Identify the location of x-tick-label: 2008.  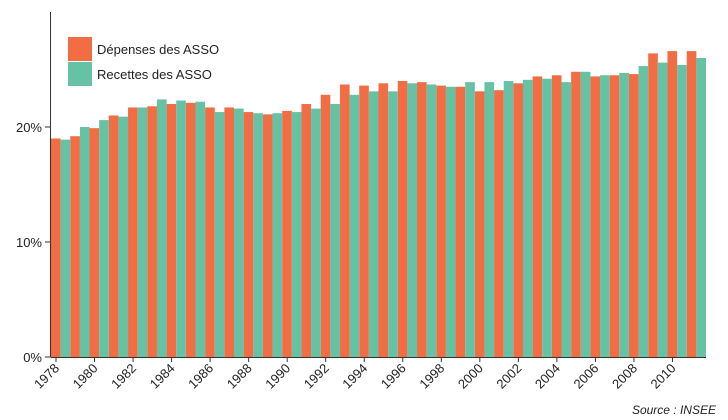
(624, 376).